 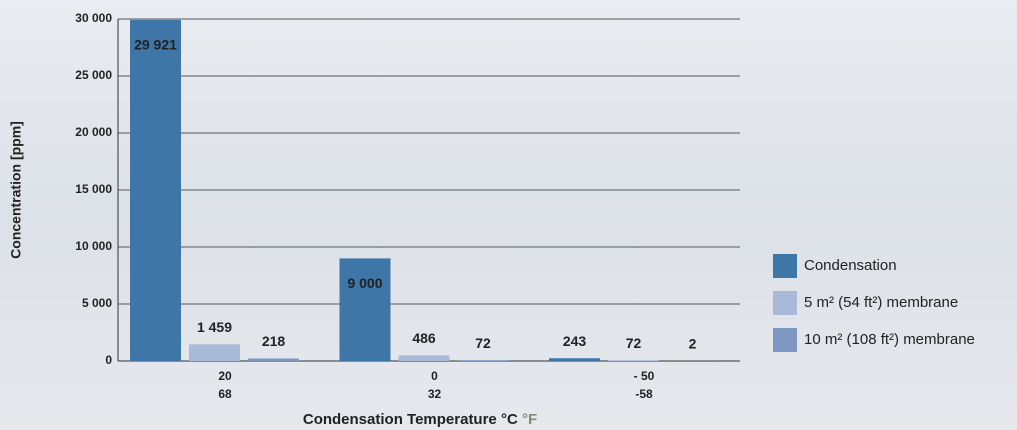 What do you see at coordinates (93, 75) in the screenshot?
I see `y-tick-label: 25 000` at bounding box center [93, 75].